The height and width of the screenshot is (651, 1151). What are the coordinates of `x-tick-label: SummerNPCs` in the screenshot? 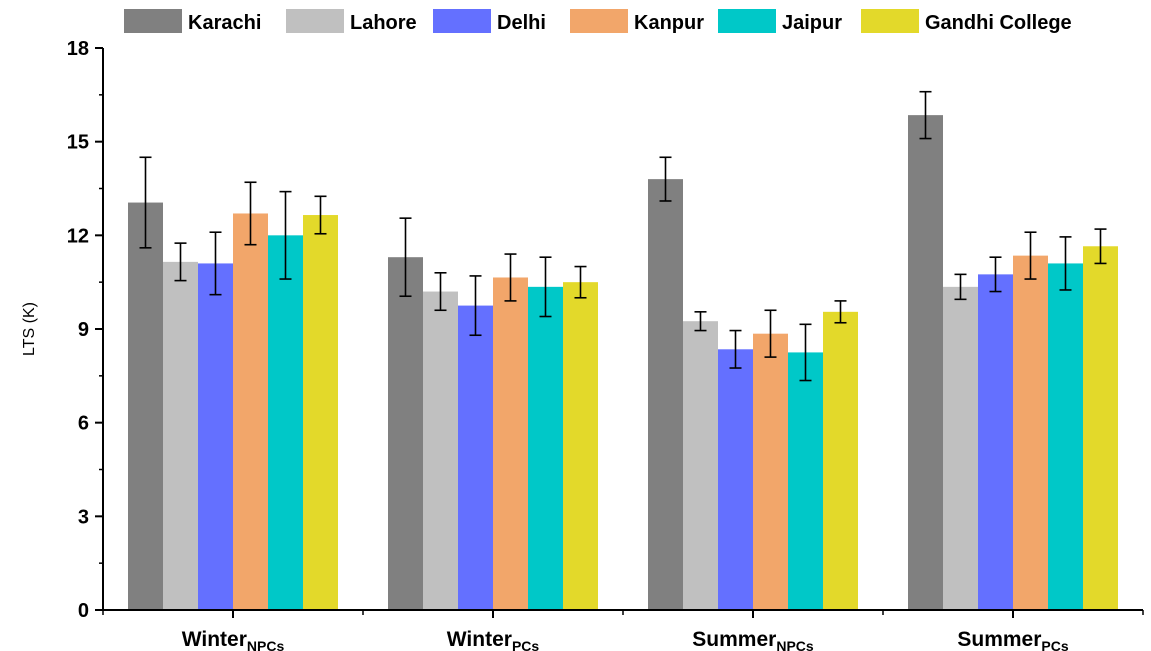 It's located at (753, 639).